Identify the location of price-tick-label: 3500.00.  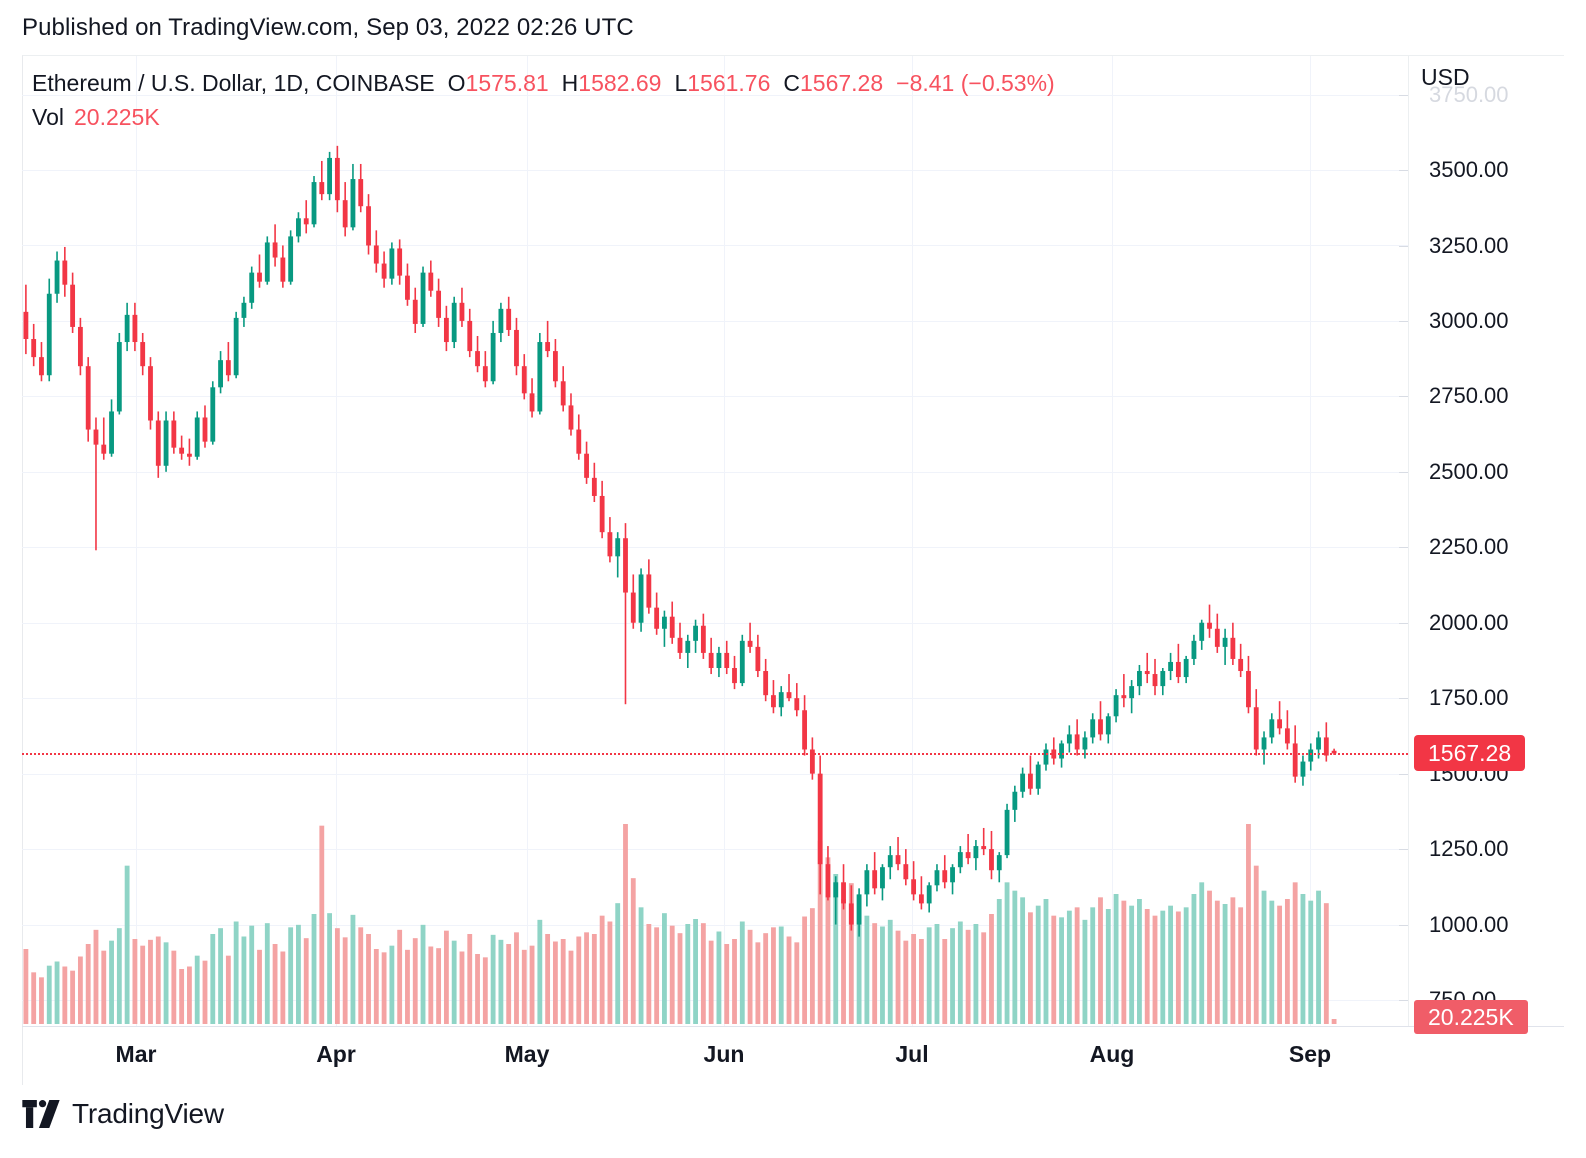
(1492, 169).